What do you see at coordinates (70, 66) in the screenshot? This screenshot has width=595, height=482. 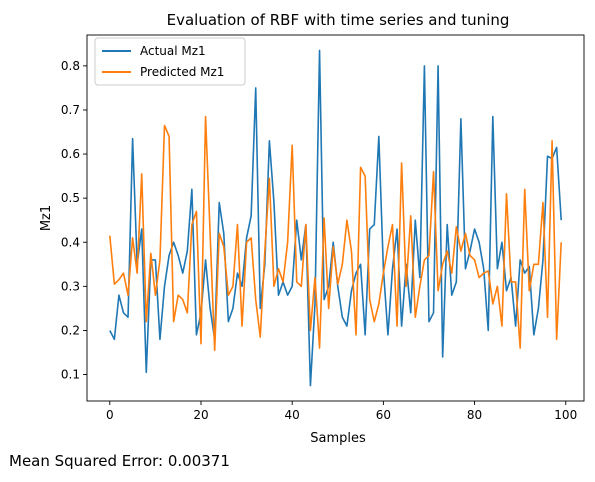 I see `y-tick-label: 0.8` at bounding box center [70, 66].